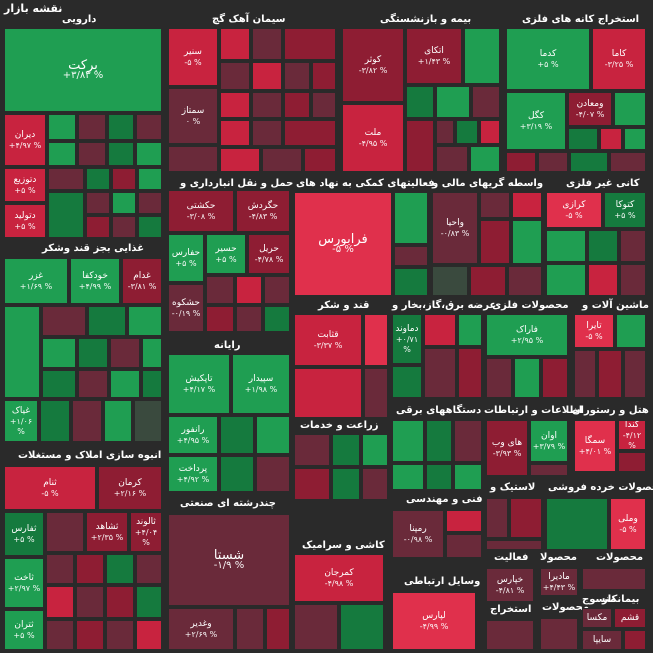 This screenshot has height=653, width=653. I want to click on tile-vmaadan: ومعادن -۴/۰۷ %, so click(590, 109).